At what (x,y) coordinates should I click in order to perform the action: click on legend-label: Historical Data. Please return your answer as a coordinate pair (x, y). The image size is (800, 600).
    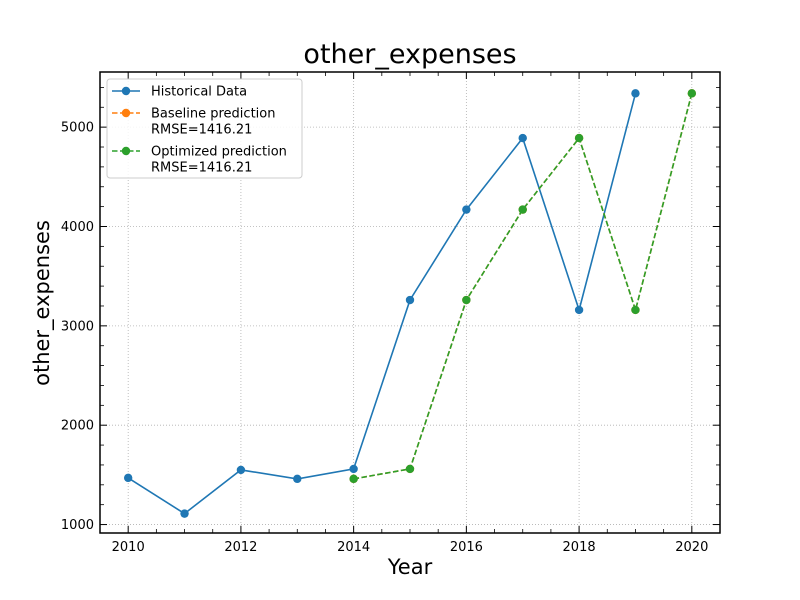
    Looking at the image, I should click on (199, 92).